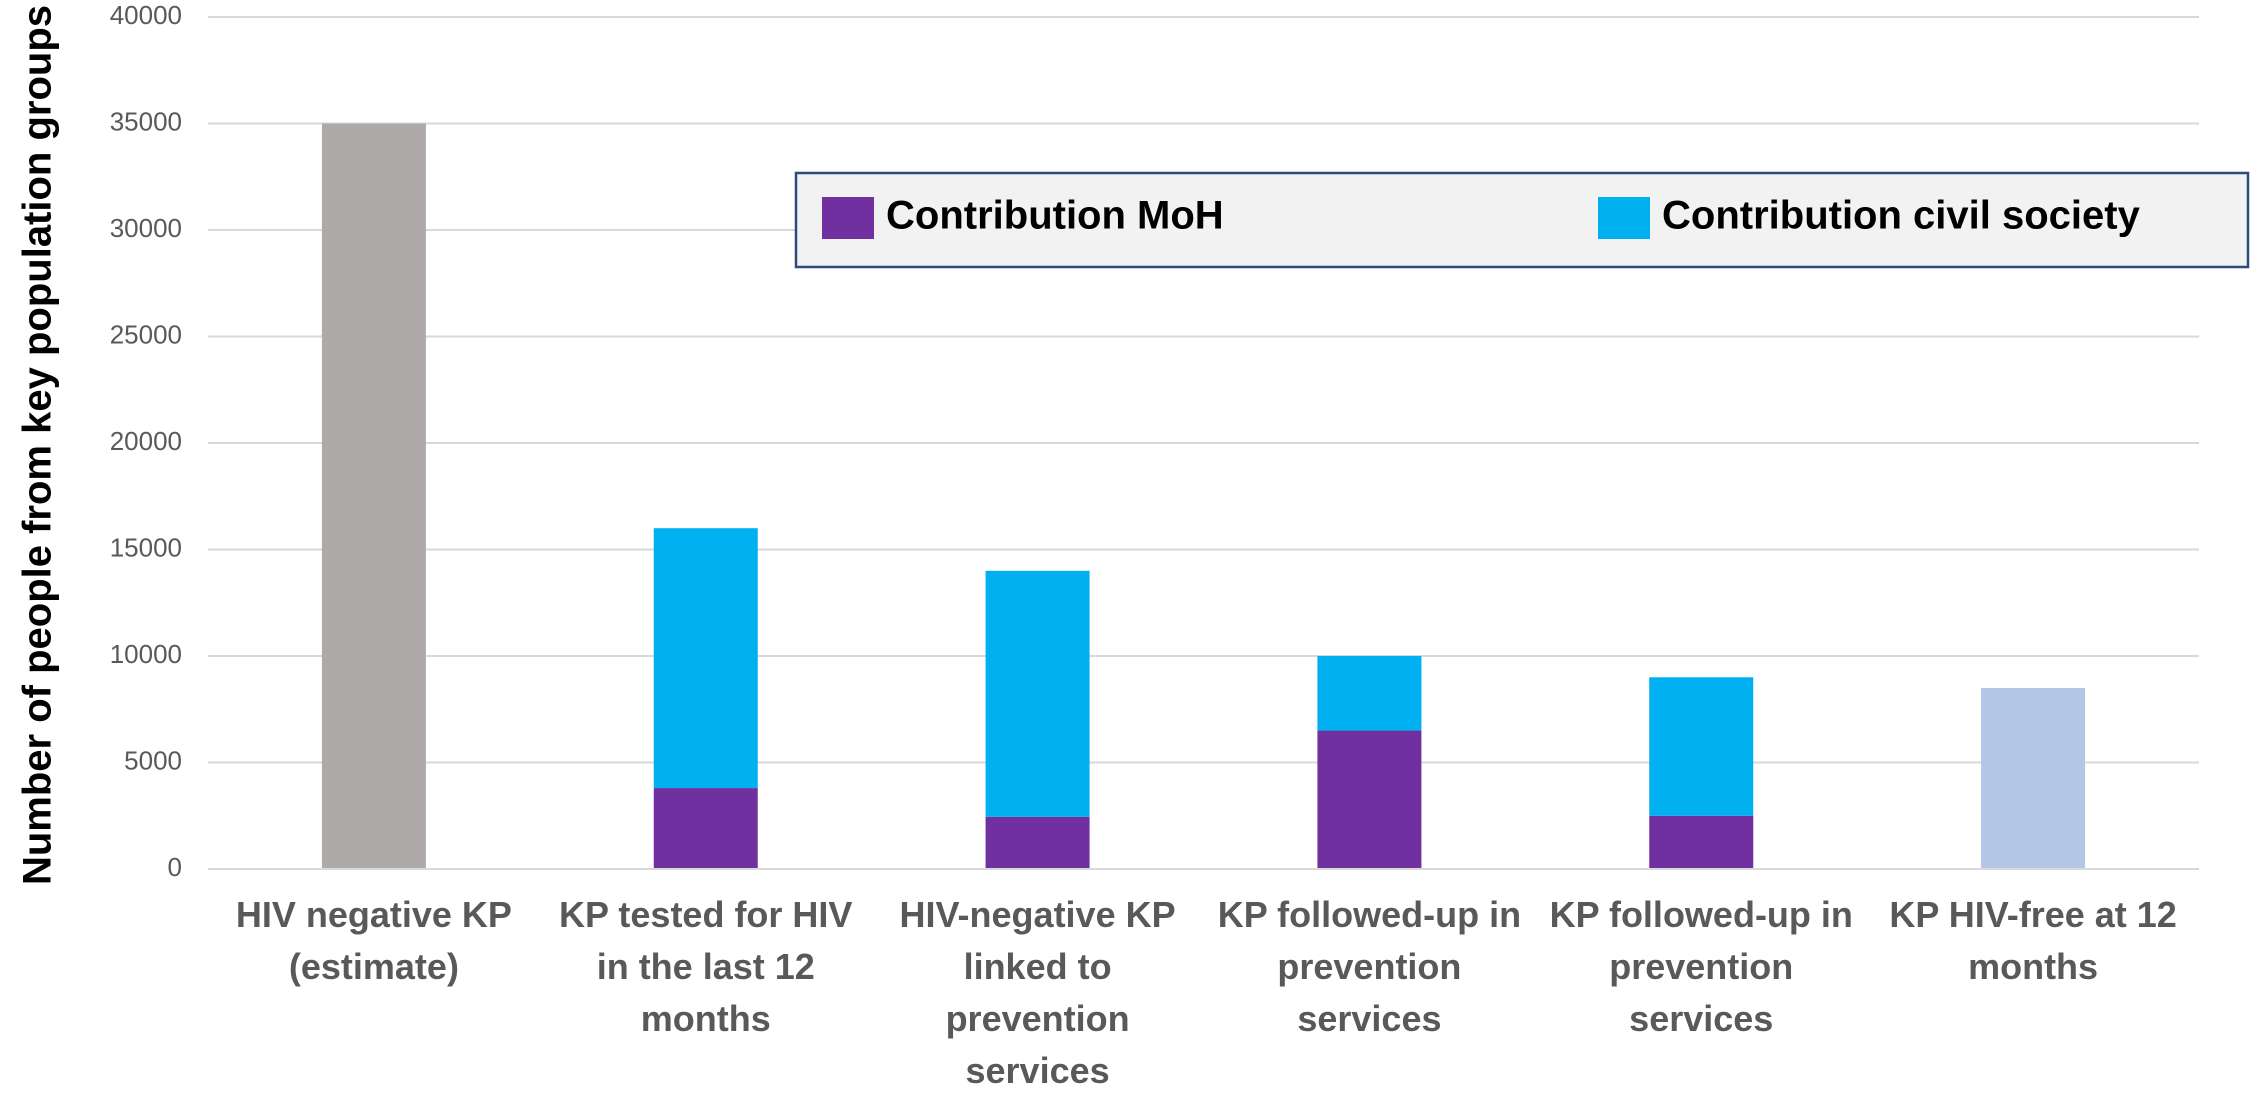 This screenshot has height=1103, width=2253. What do you see at coordinates (374, 940) in the screenshot?
I see `x-tick-label: HIV negative KP (estimate)` at bounding box center [374, 940].